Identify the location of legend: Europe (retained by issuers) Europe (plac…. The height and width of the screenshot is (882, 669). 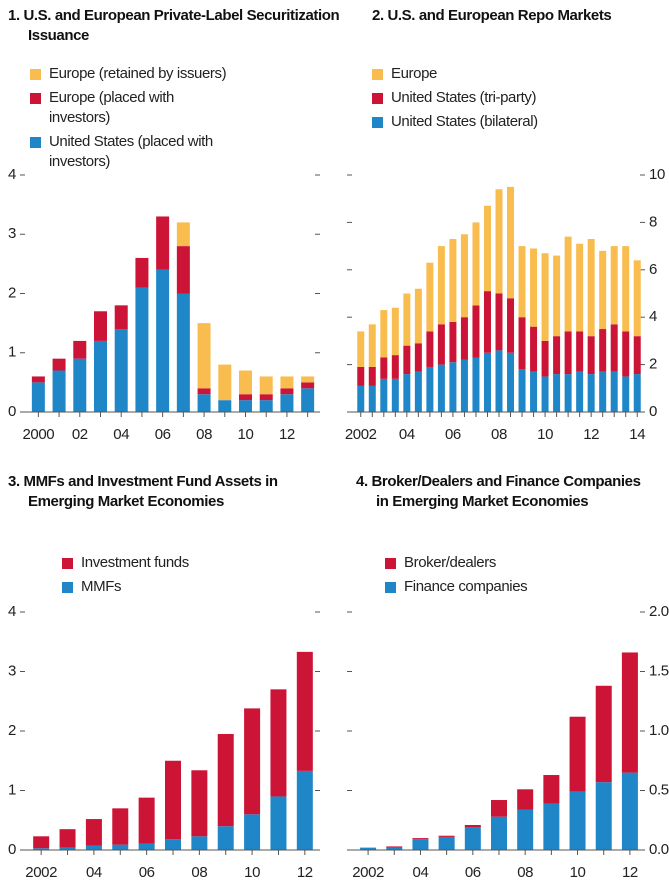
(130, 120).